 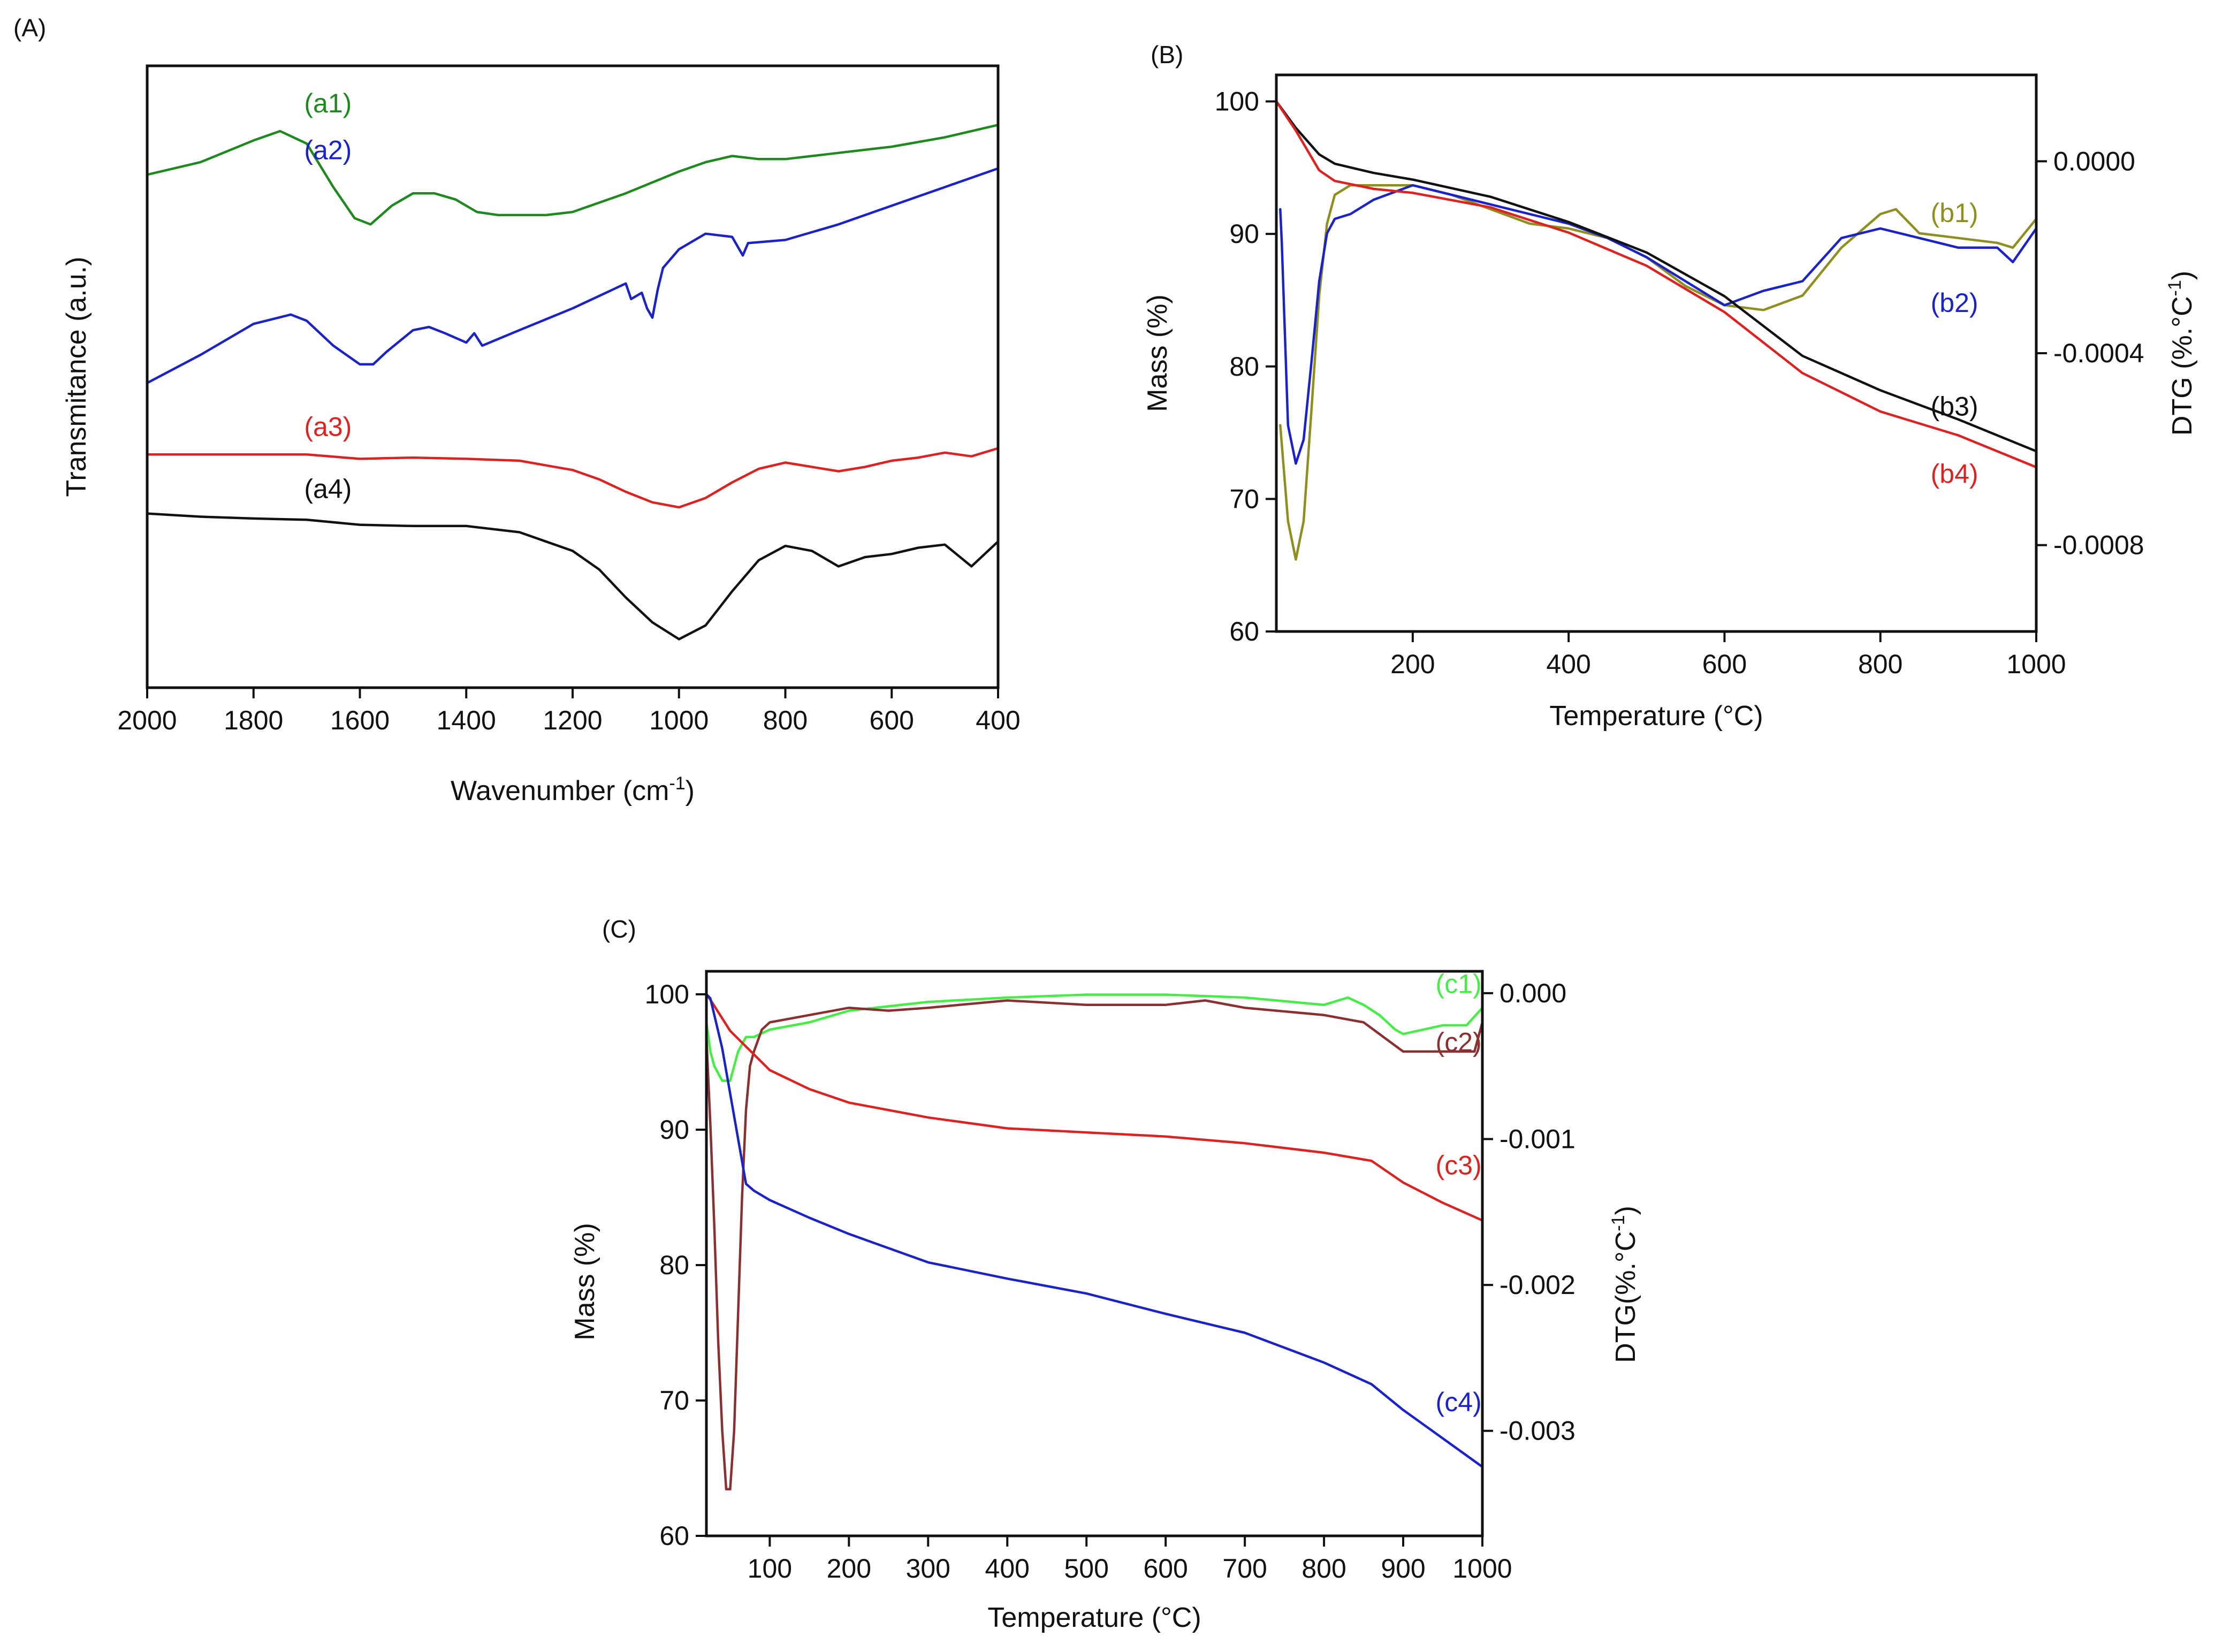 I want to click on panel-c-x-tick-label: 600, so click(x=1165, y=1569).